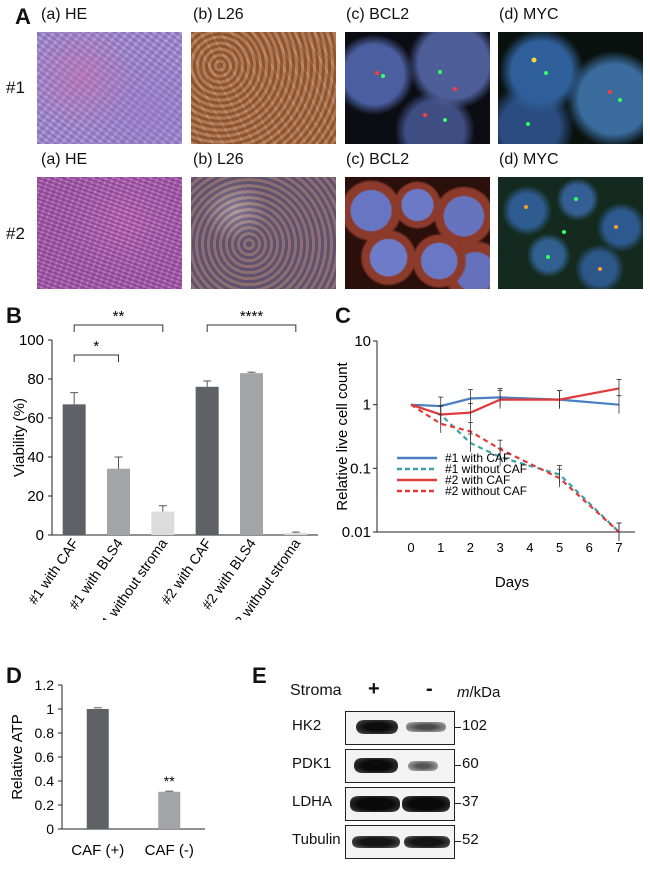 The height and width of the screenshot is (871, 650). Describe the element at coordinates (169, 850) in the screenshot. I see `d-xtick-label-1: CAF (-)` at that location.